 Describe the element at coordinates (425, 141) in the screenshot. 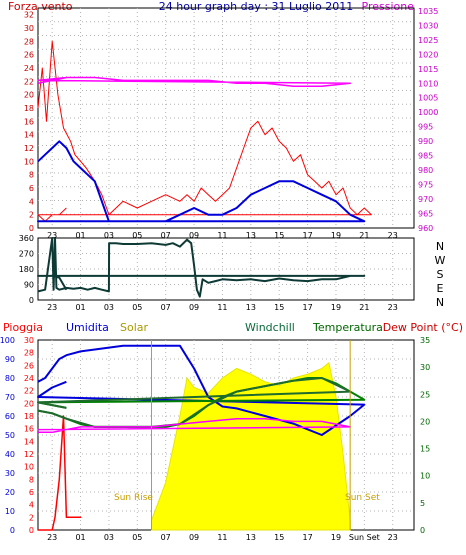

I see `pressure-ytick-6: 990` at that location.